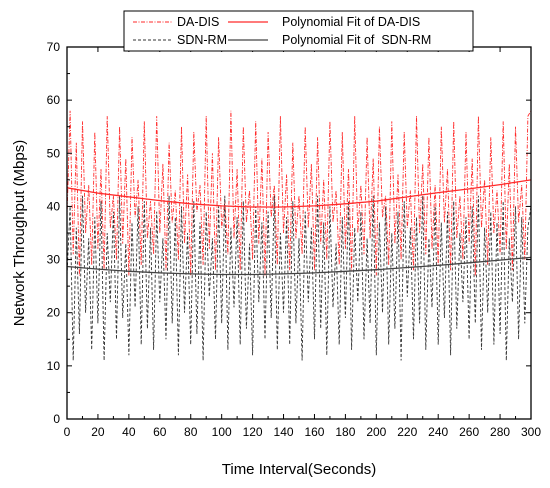 This screenshot has width=550, height=488. What do you see at coordinates (299, 266) in the screenshot?
I see `series-line-polynomial-fit-of-sdn-rm` at bounding box center [299, 266].